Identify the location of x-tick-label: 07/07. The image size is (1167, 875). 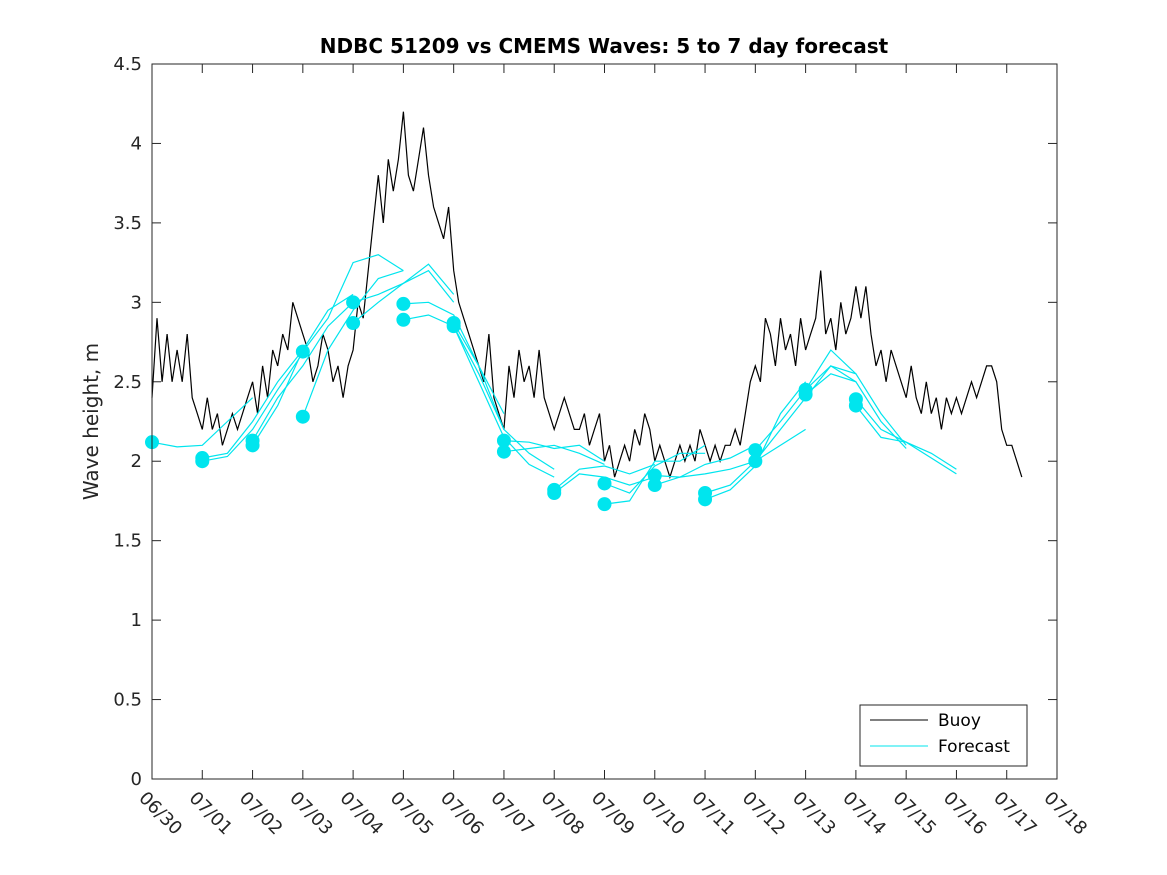
(512, 814).